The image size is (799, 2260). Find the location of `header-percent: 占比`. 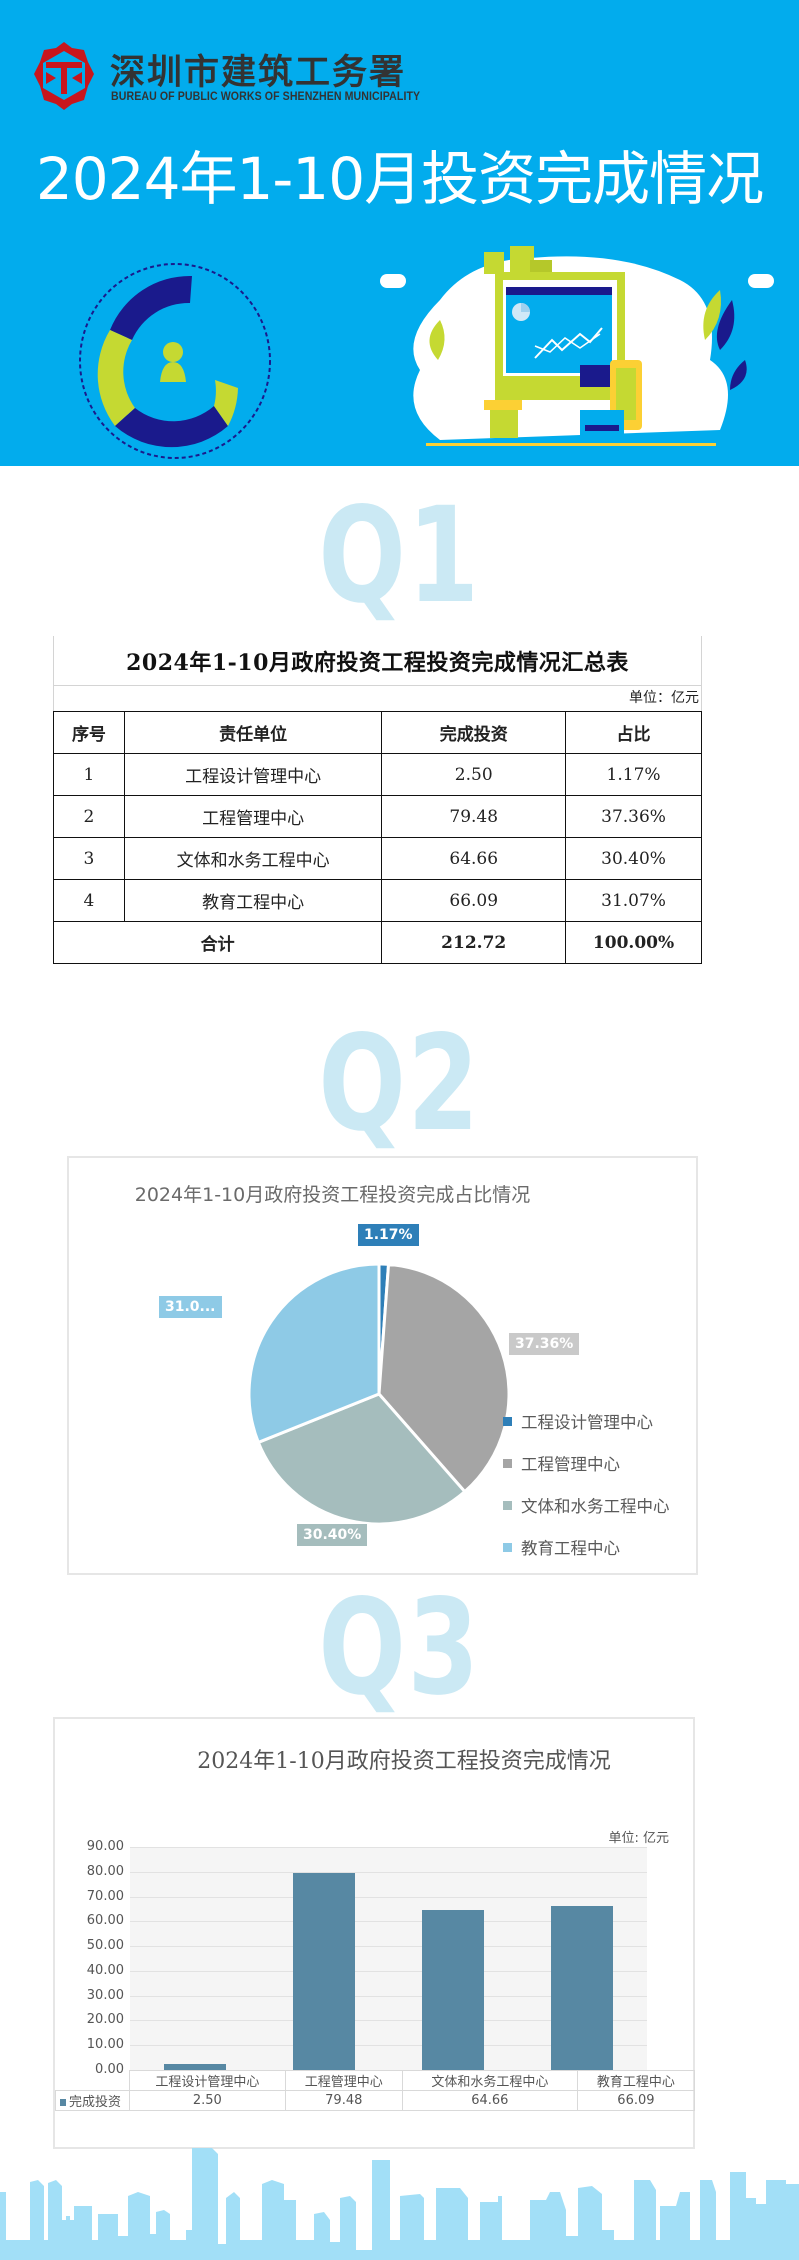

header-percent: 占比 is located at coordinates (633, 732).